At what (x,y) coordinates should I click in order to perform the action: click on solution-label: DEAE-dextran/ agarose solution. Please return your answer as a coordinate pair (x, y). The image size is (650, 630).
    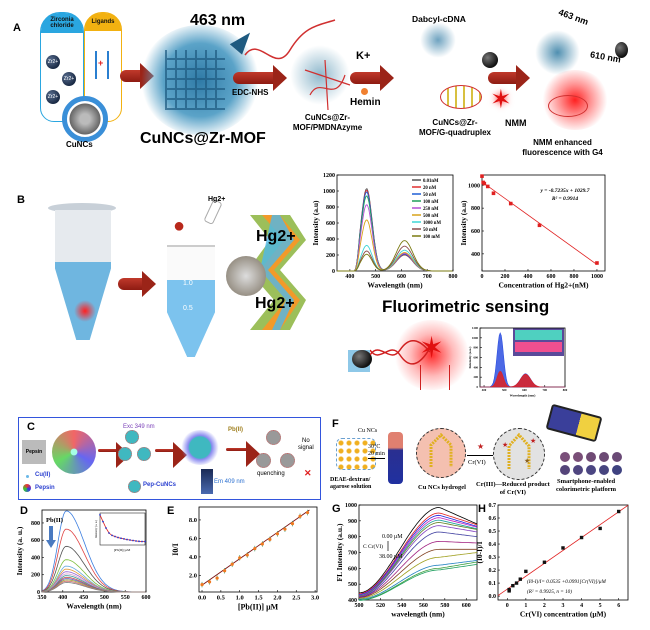
    Looking at the image, I should click on (351, 483).